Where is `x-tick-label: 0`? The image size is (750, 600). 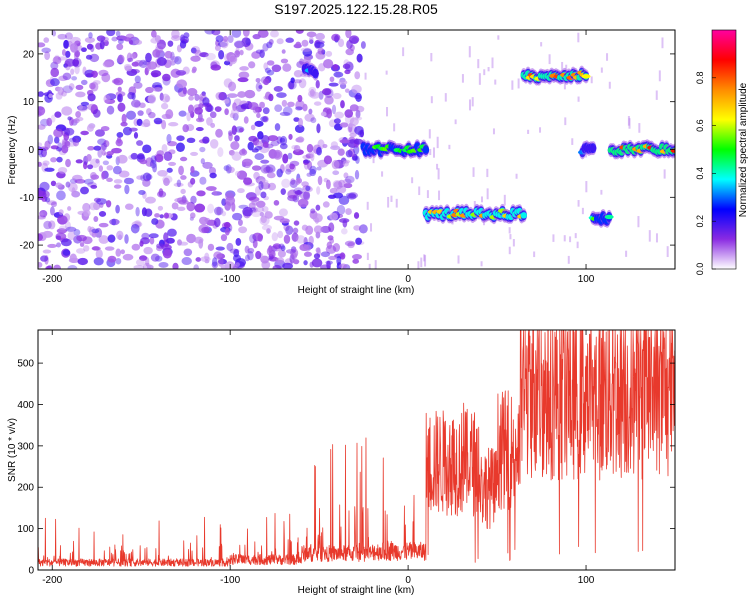 x-tick-label: 0 is located at coordinates (408, 279).